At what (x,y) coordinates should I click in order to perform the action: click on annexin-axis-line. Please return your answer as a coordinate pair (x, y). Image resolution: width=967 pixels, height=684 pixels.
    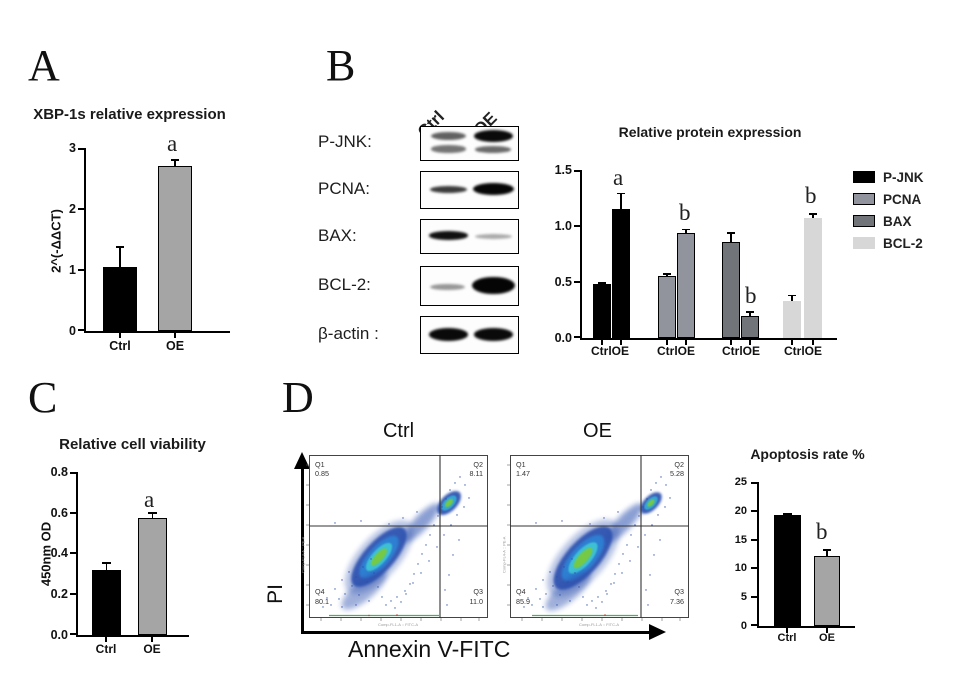
    Looking at the image, I should click on (476, 632).